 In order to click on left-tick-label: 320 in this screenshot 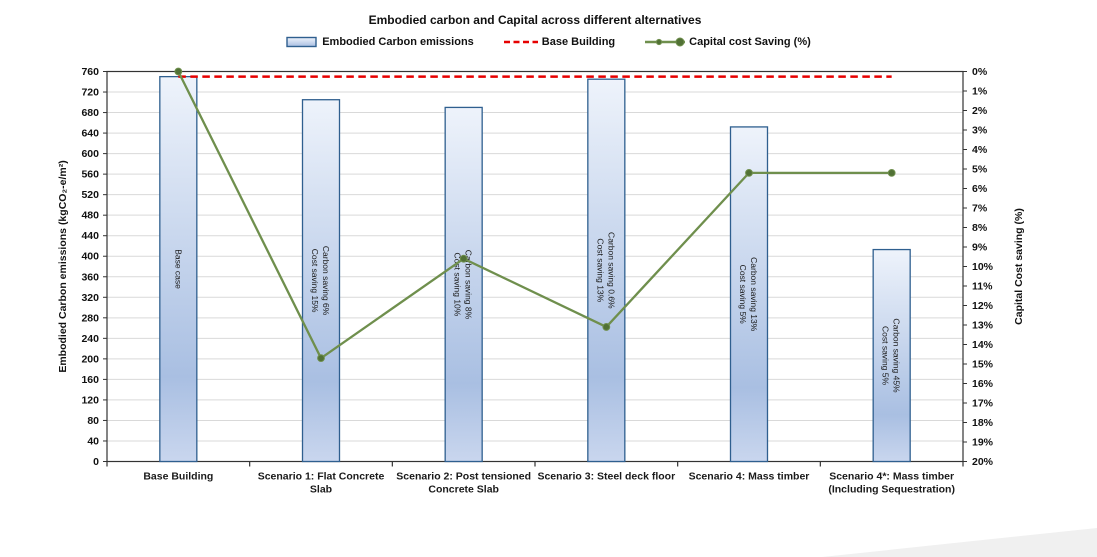, I will do `click(90, 298)`.